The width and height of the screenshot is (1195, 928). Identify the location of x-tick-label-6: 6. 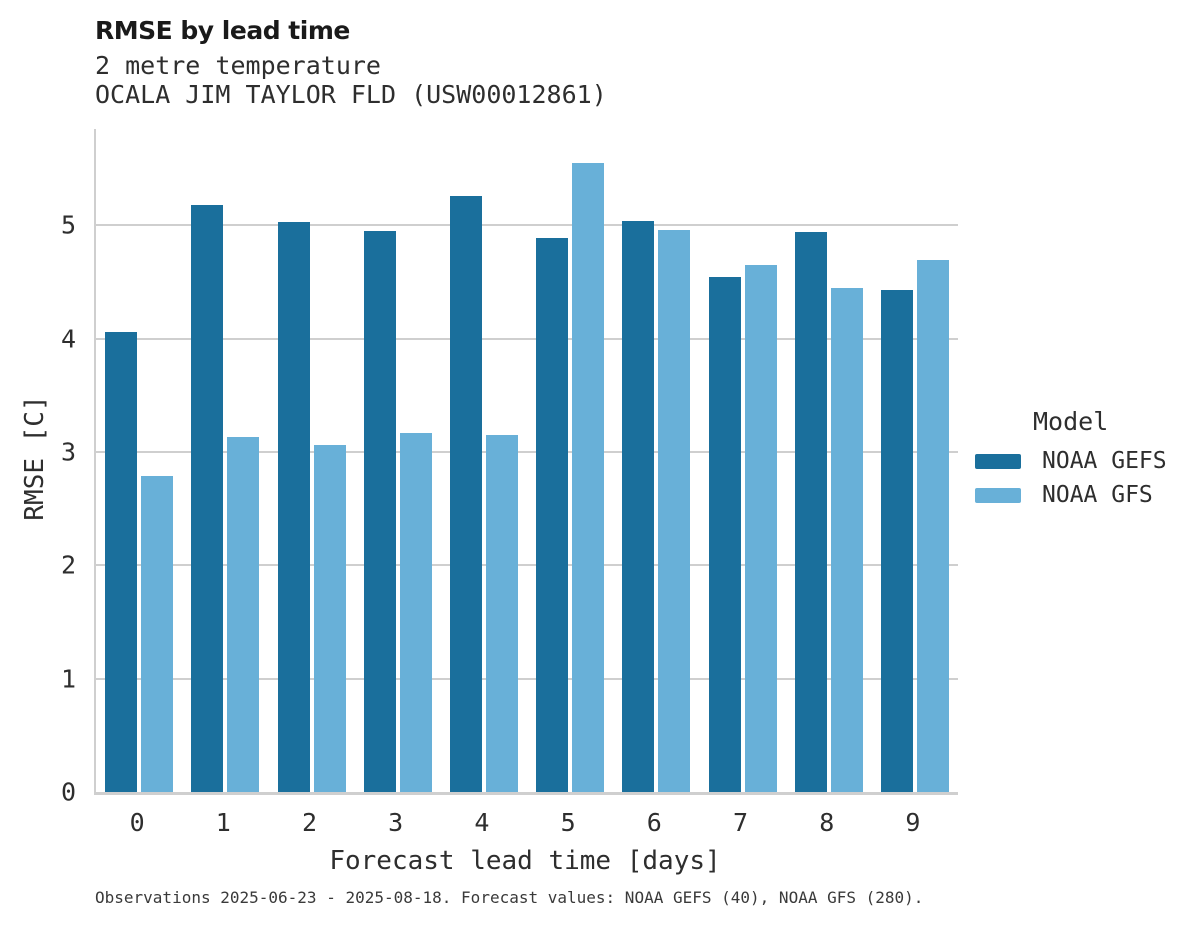
(654, 822).